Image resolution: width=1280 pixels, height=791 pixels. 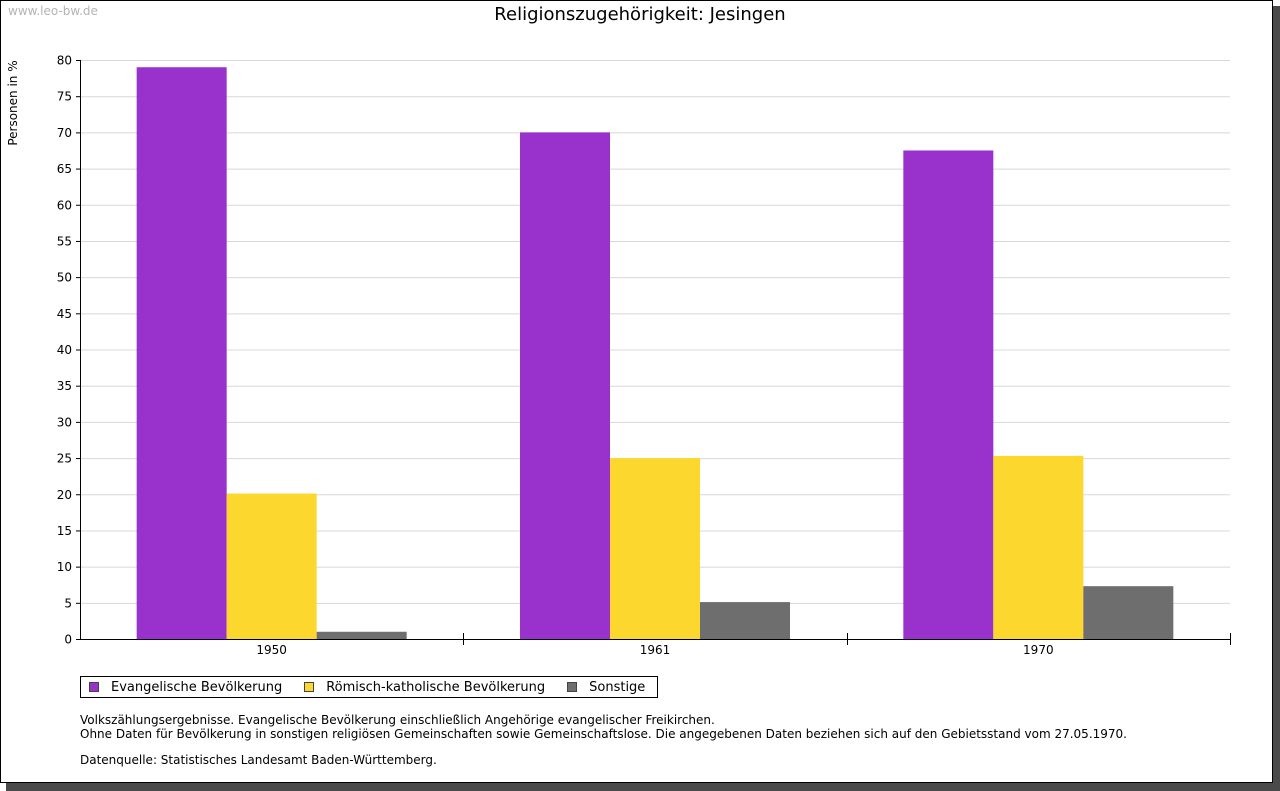 What do you see at coordinates (655, 548) in the screenshot?
I see `bar-1961-katholisch` at bounding box center [655, 548].